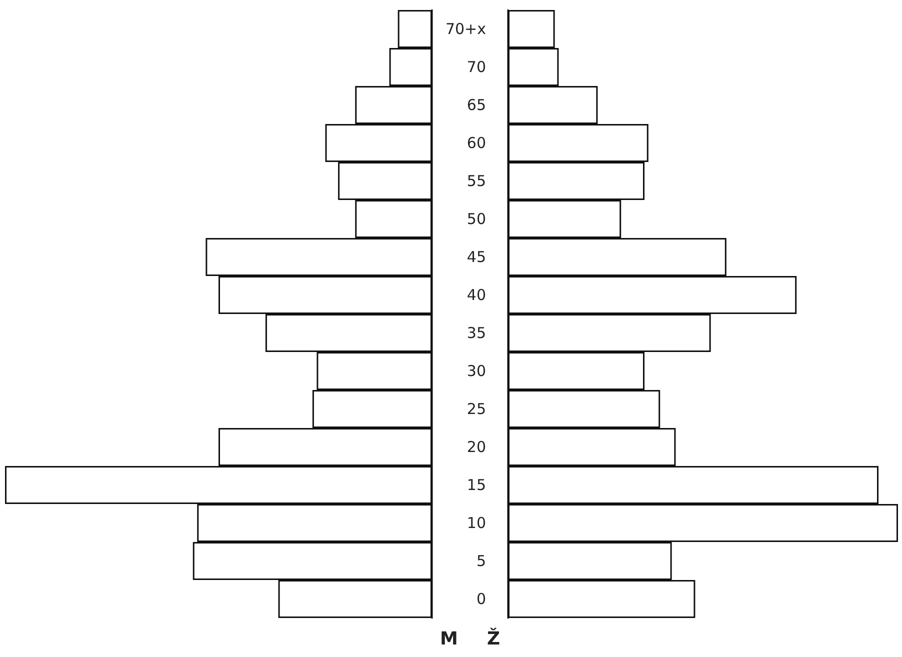 The width and height of the screenshot is (902, 657). I want to click on x-axis-title: Ž, so click(493, 639).